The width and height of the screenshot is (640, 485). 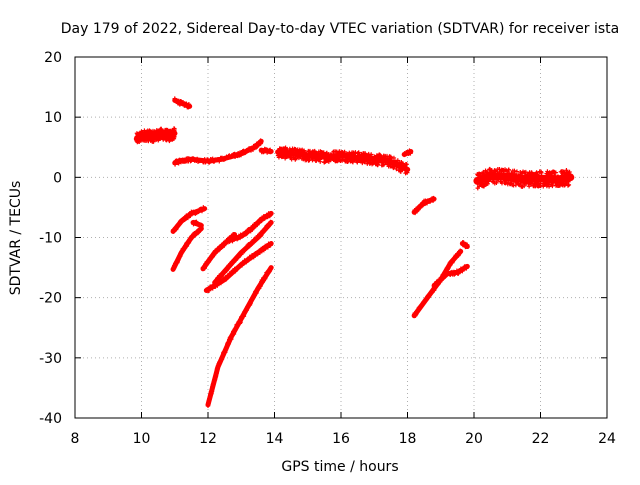 What do you see at coordinates (53, 58) in the screenshot?
I see `y-tick-label: 20` at bounding box center [53, 58].